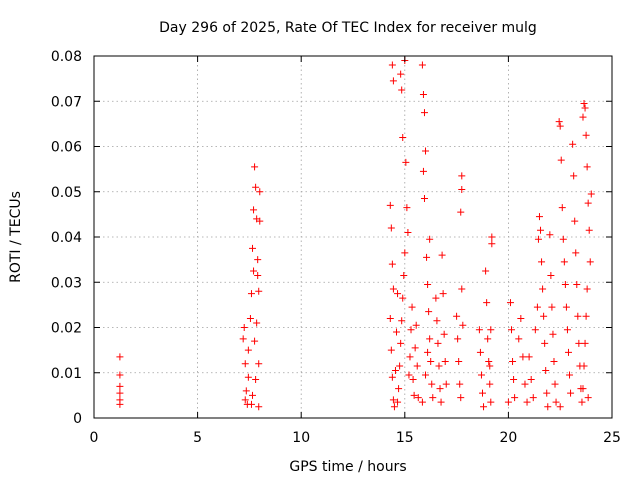 This screenshot has width=640, height=480. What do you see at coordinates (66, 283) in the screenshot?
I see `y-tick-label: 0.03` at bounding box center [66, 283].